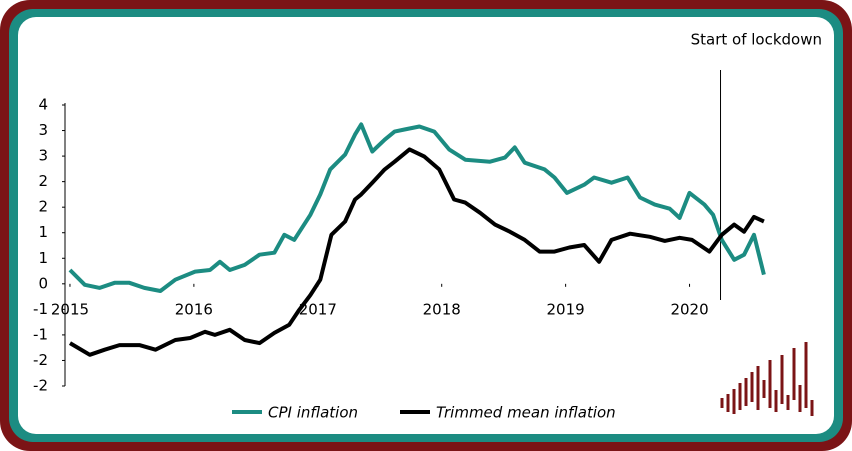 Image resolution: width=852 pixels, height=451 pixels. What do you see at coordinates (442, 309) in the screenshot?
I see `x-tick-label: 2018` at bounding box center [442, 309].